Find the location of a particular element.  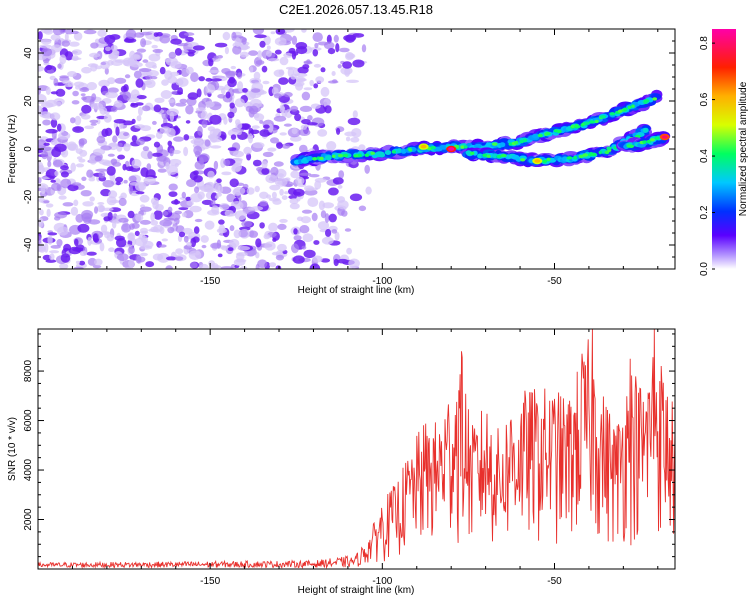

figure-title: C2E1.2026.057.13.45.R18 is located at coordinates (356, 9).